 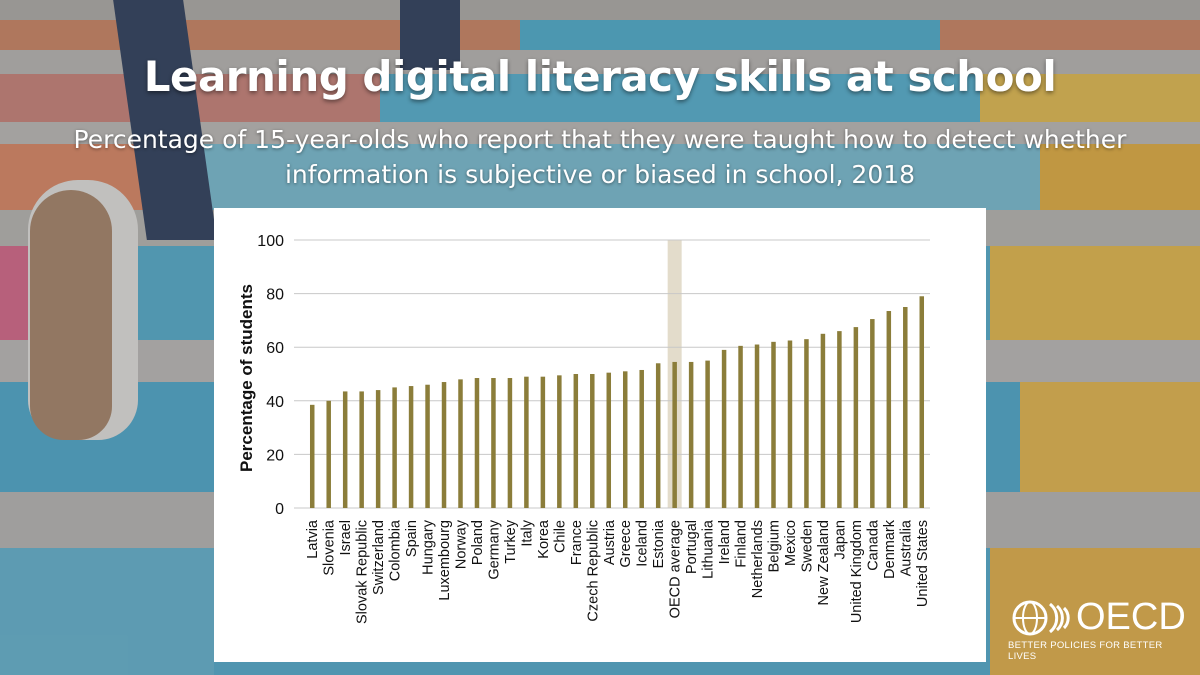 What do you see at coordinates (346, 537) in the screenshot?
I see `x-tick-label: Israel` at bounding box center [346, 537].